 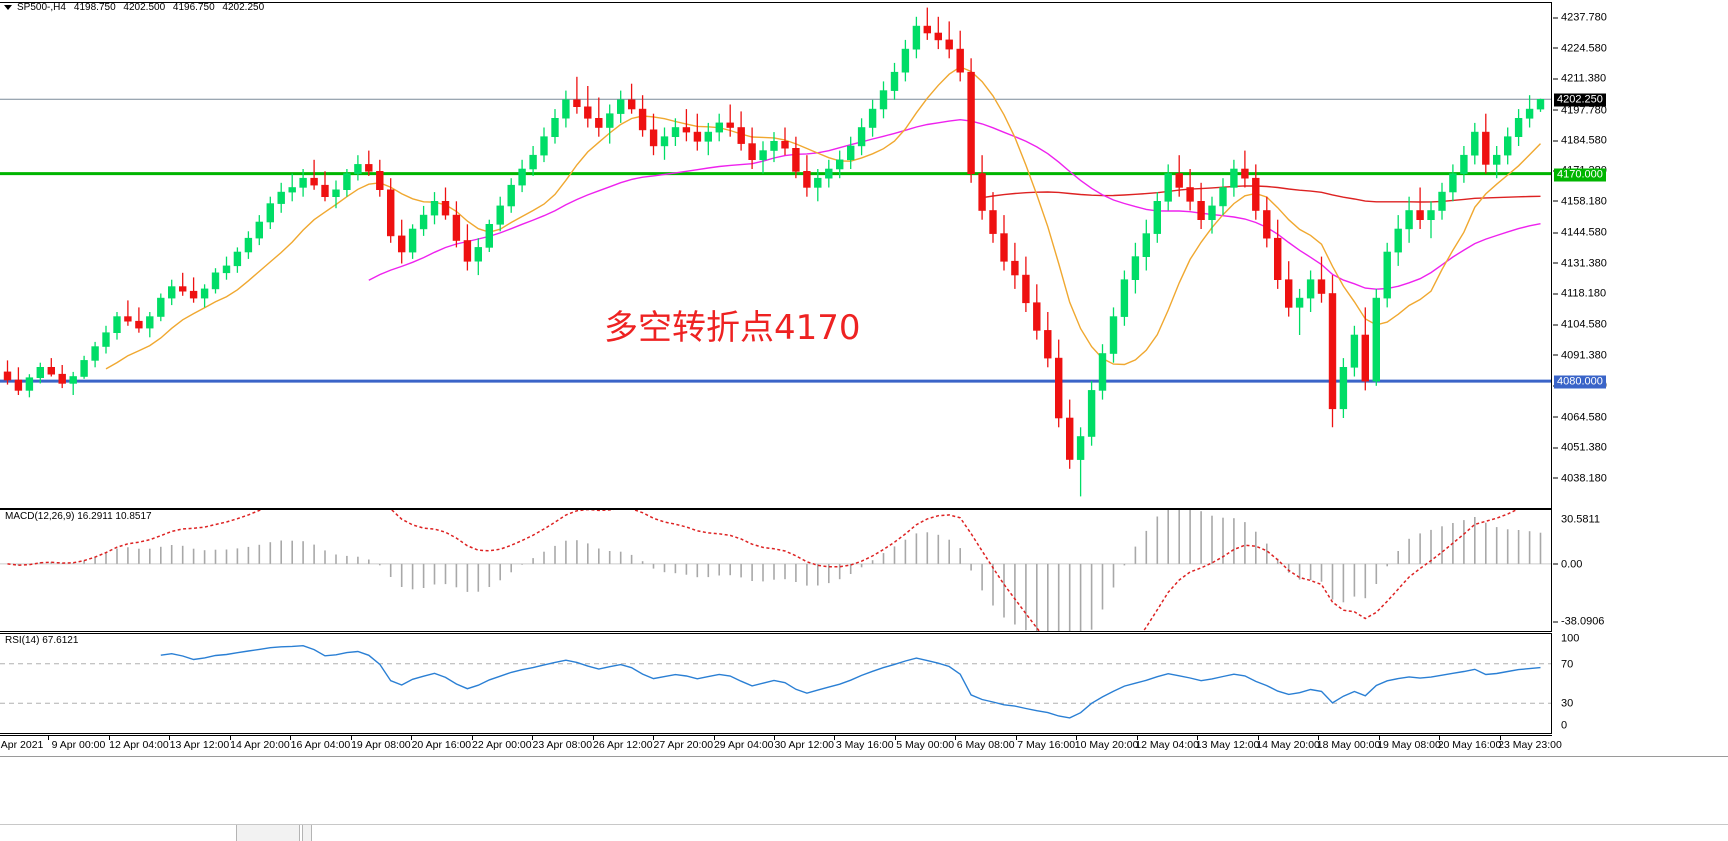 I want to click on time-tick-label: 20 May 16:00, so click(x=1469, y=745).